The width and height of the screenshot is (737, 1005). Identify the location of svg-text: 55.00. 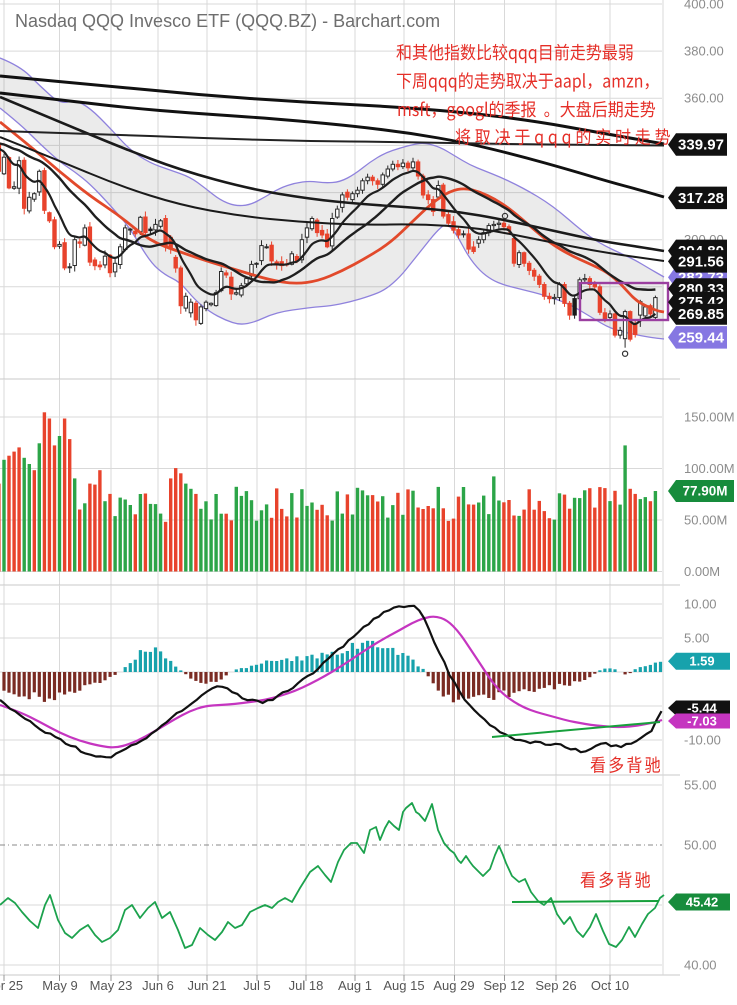
(700, 784).